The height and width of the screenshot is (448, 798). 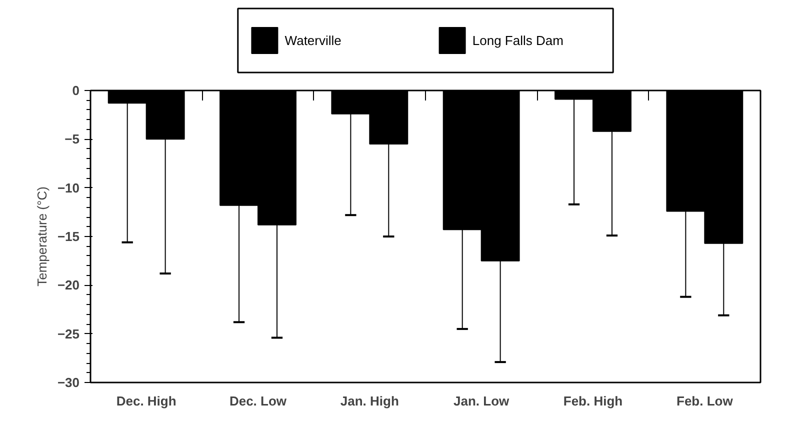 I want to click on y-tick-label: 0, so click(x=76, y=90).